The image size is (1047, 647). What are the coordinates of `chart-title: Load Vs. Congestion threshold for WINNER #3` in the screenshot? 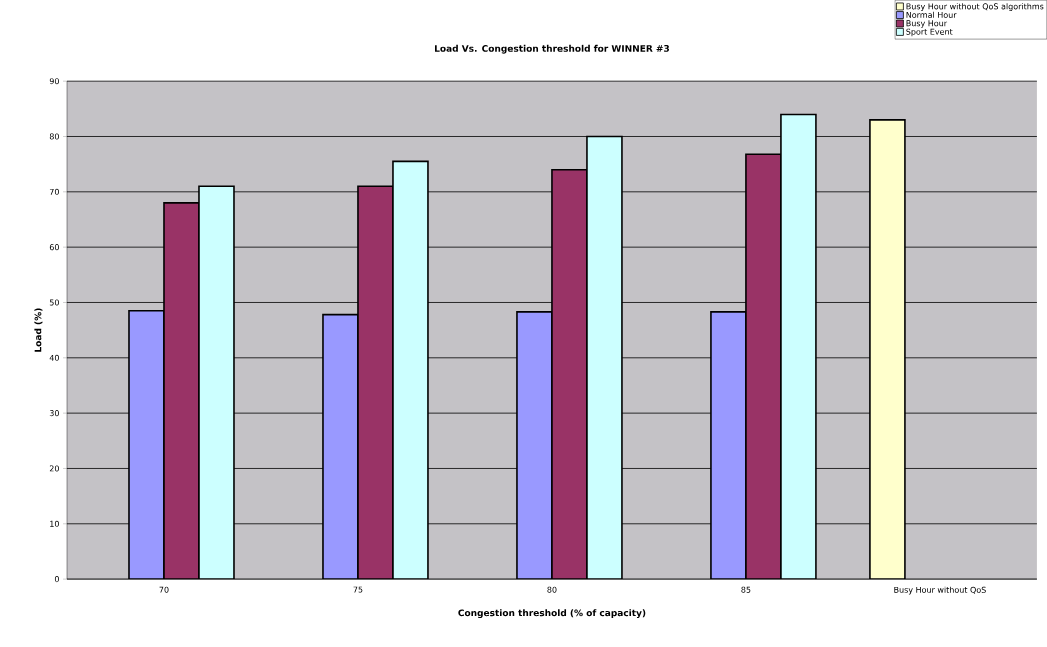 It's located at (552, 49).